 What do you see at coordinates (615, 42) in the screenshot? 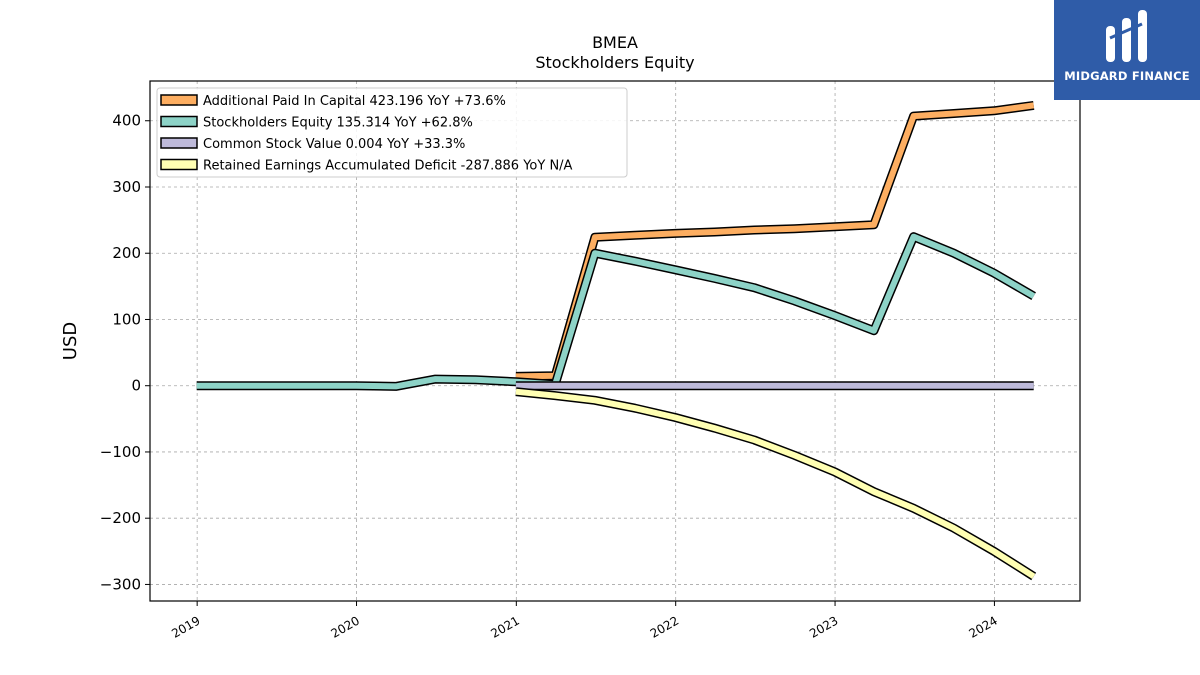
I see `chart-title: BMEA` at bounding box center [615, 42].